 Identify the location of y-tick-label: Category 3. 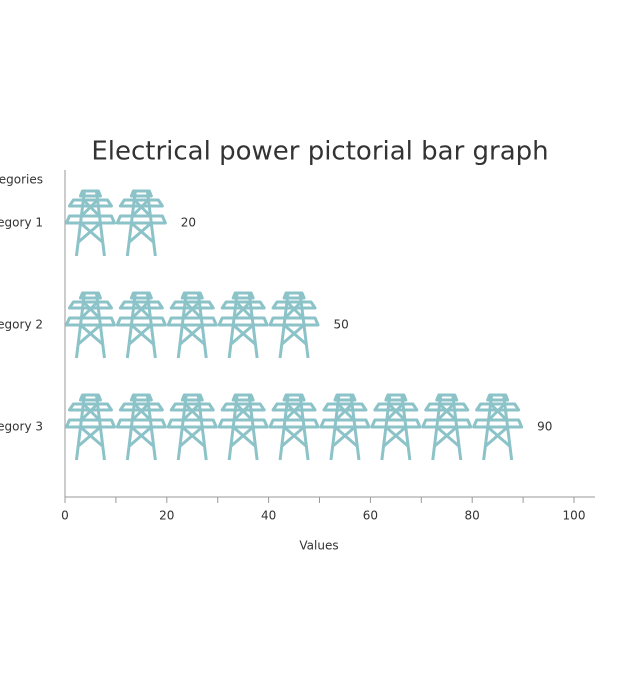
(21, 427).